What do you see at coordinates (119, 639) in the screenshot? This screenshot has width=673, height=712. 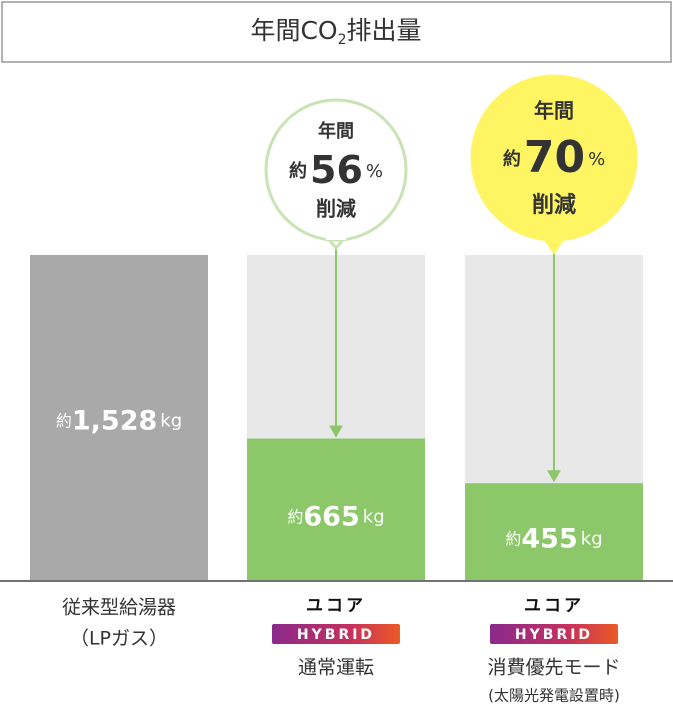 I see `category-label: （LPガス）` at bounding box center [119, 639].